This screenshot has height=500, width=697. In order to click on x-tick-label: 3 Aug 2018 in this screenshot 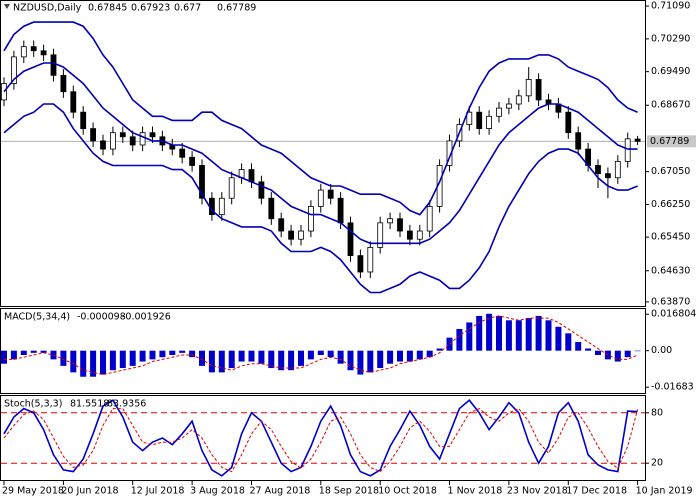, I will do `click(217, 491)`.